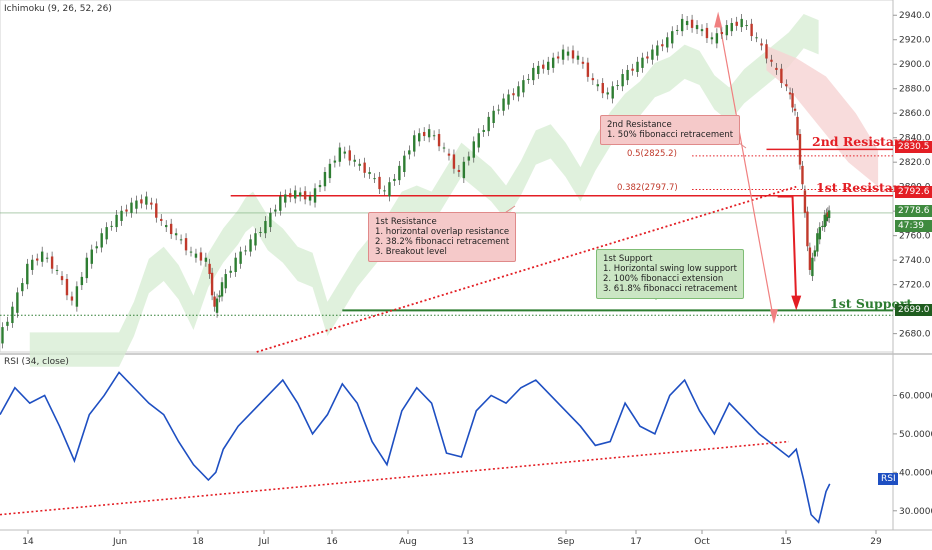 The image size is (932, 550). I want to click on annotation-line: 2nd Resistance, so click(639, 125).